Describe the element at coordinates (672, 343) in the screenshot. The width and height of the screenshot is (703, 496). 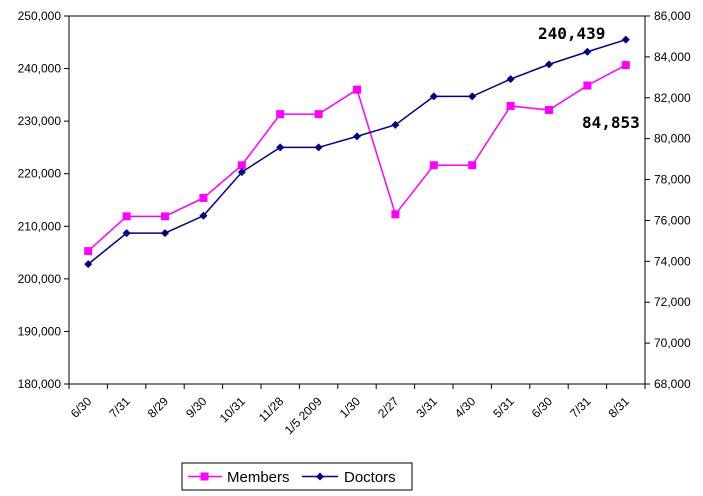
I see `right-axis-tick-label: 70,000` at that location.